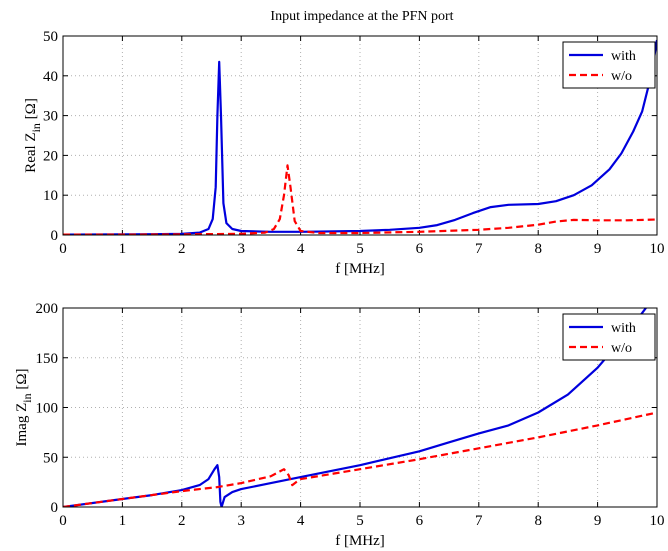 This screenshot has height=551, width=668. Describe the element at coordinates (24, 408) in the screenshot. I see `y-axis-label: Imag Zin [Ω]` at that location.